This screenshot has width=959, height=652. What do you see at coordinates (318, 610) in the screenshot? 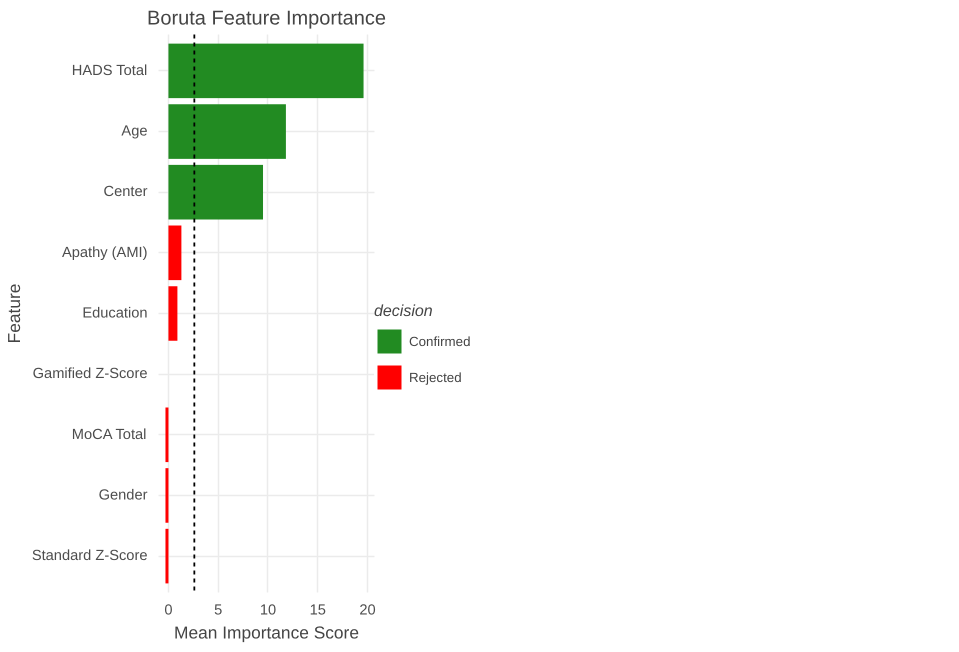
I see `x-tick-label: 15` at bounding box center [318, 610].